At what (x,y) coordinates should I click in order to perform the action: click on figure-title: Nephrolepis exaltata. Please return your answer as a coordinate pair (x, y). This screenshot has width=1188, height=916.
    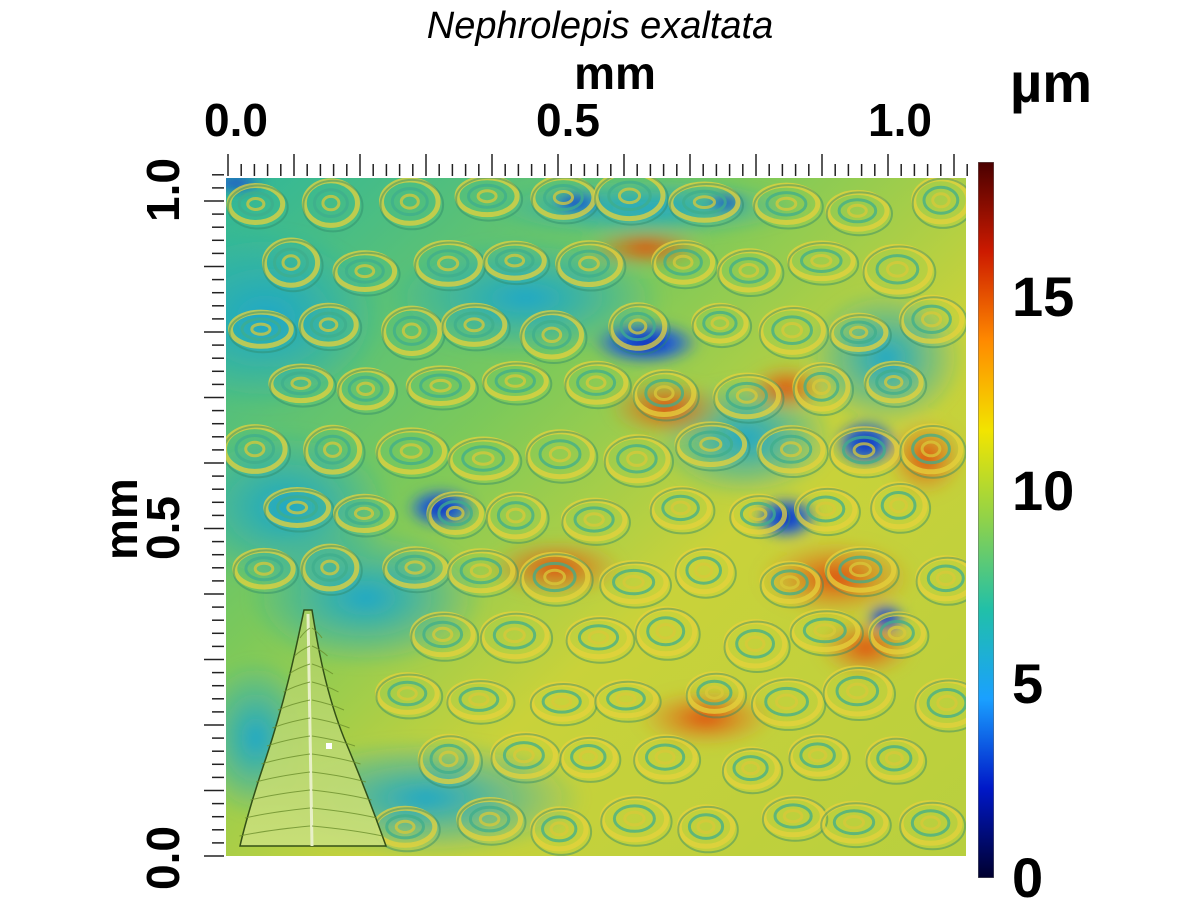
    Looking at the image, I should click on (600, 26).